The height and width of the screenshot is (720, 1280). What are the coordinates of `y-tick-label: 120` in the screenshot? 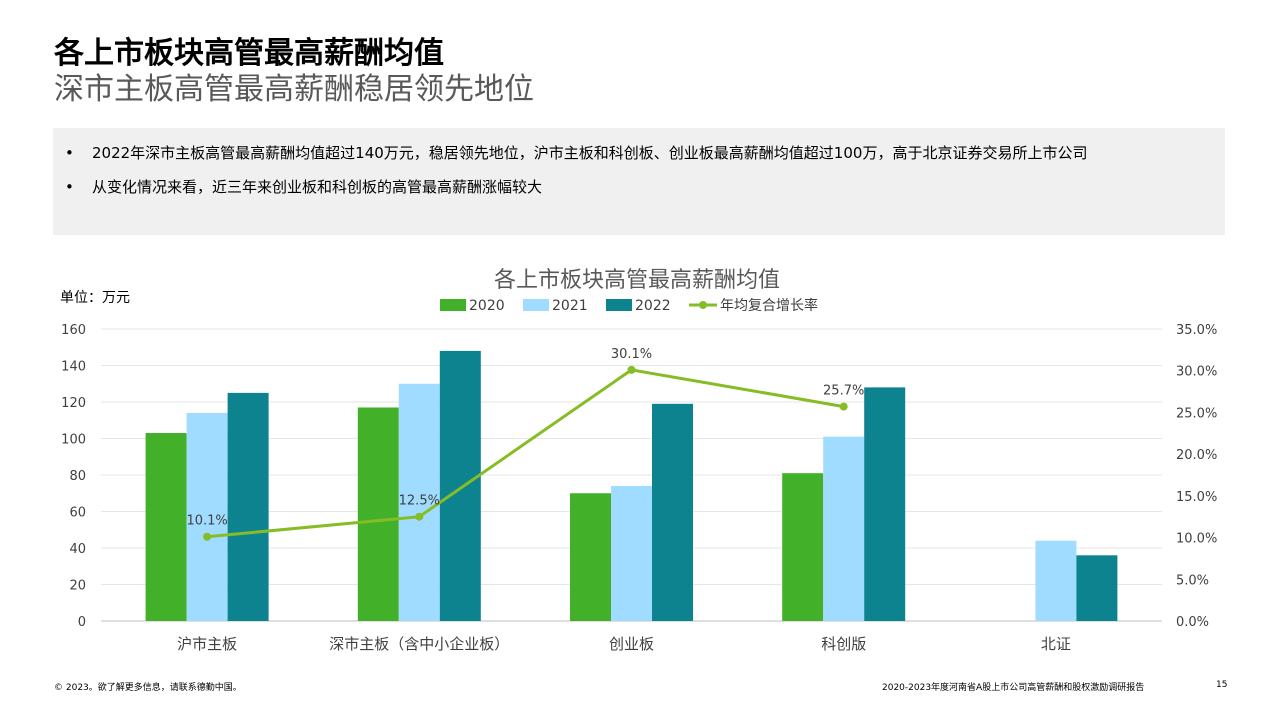 It's located at (73, 403).